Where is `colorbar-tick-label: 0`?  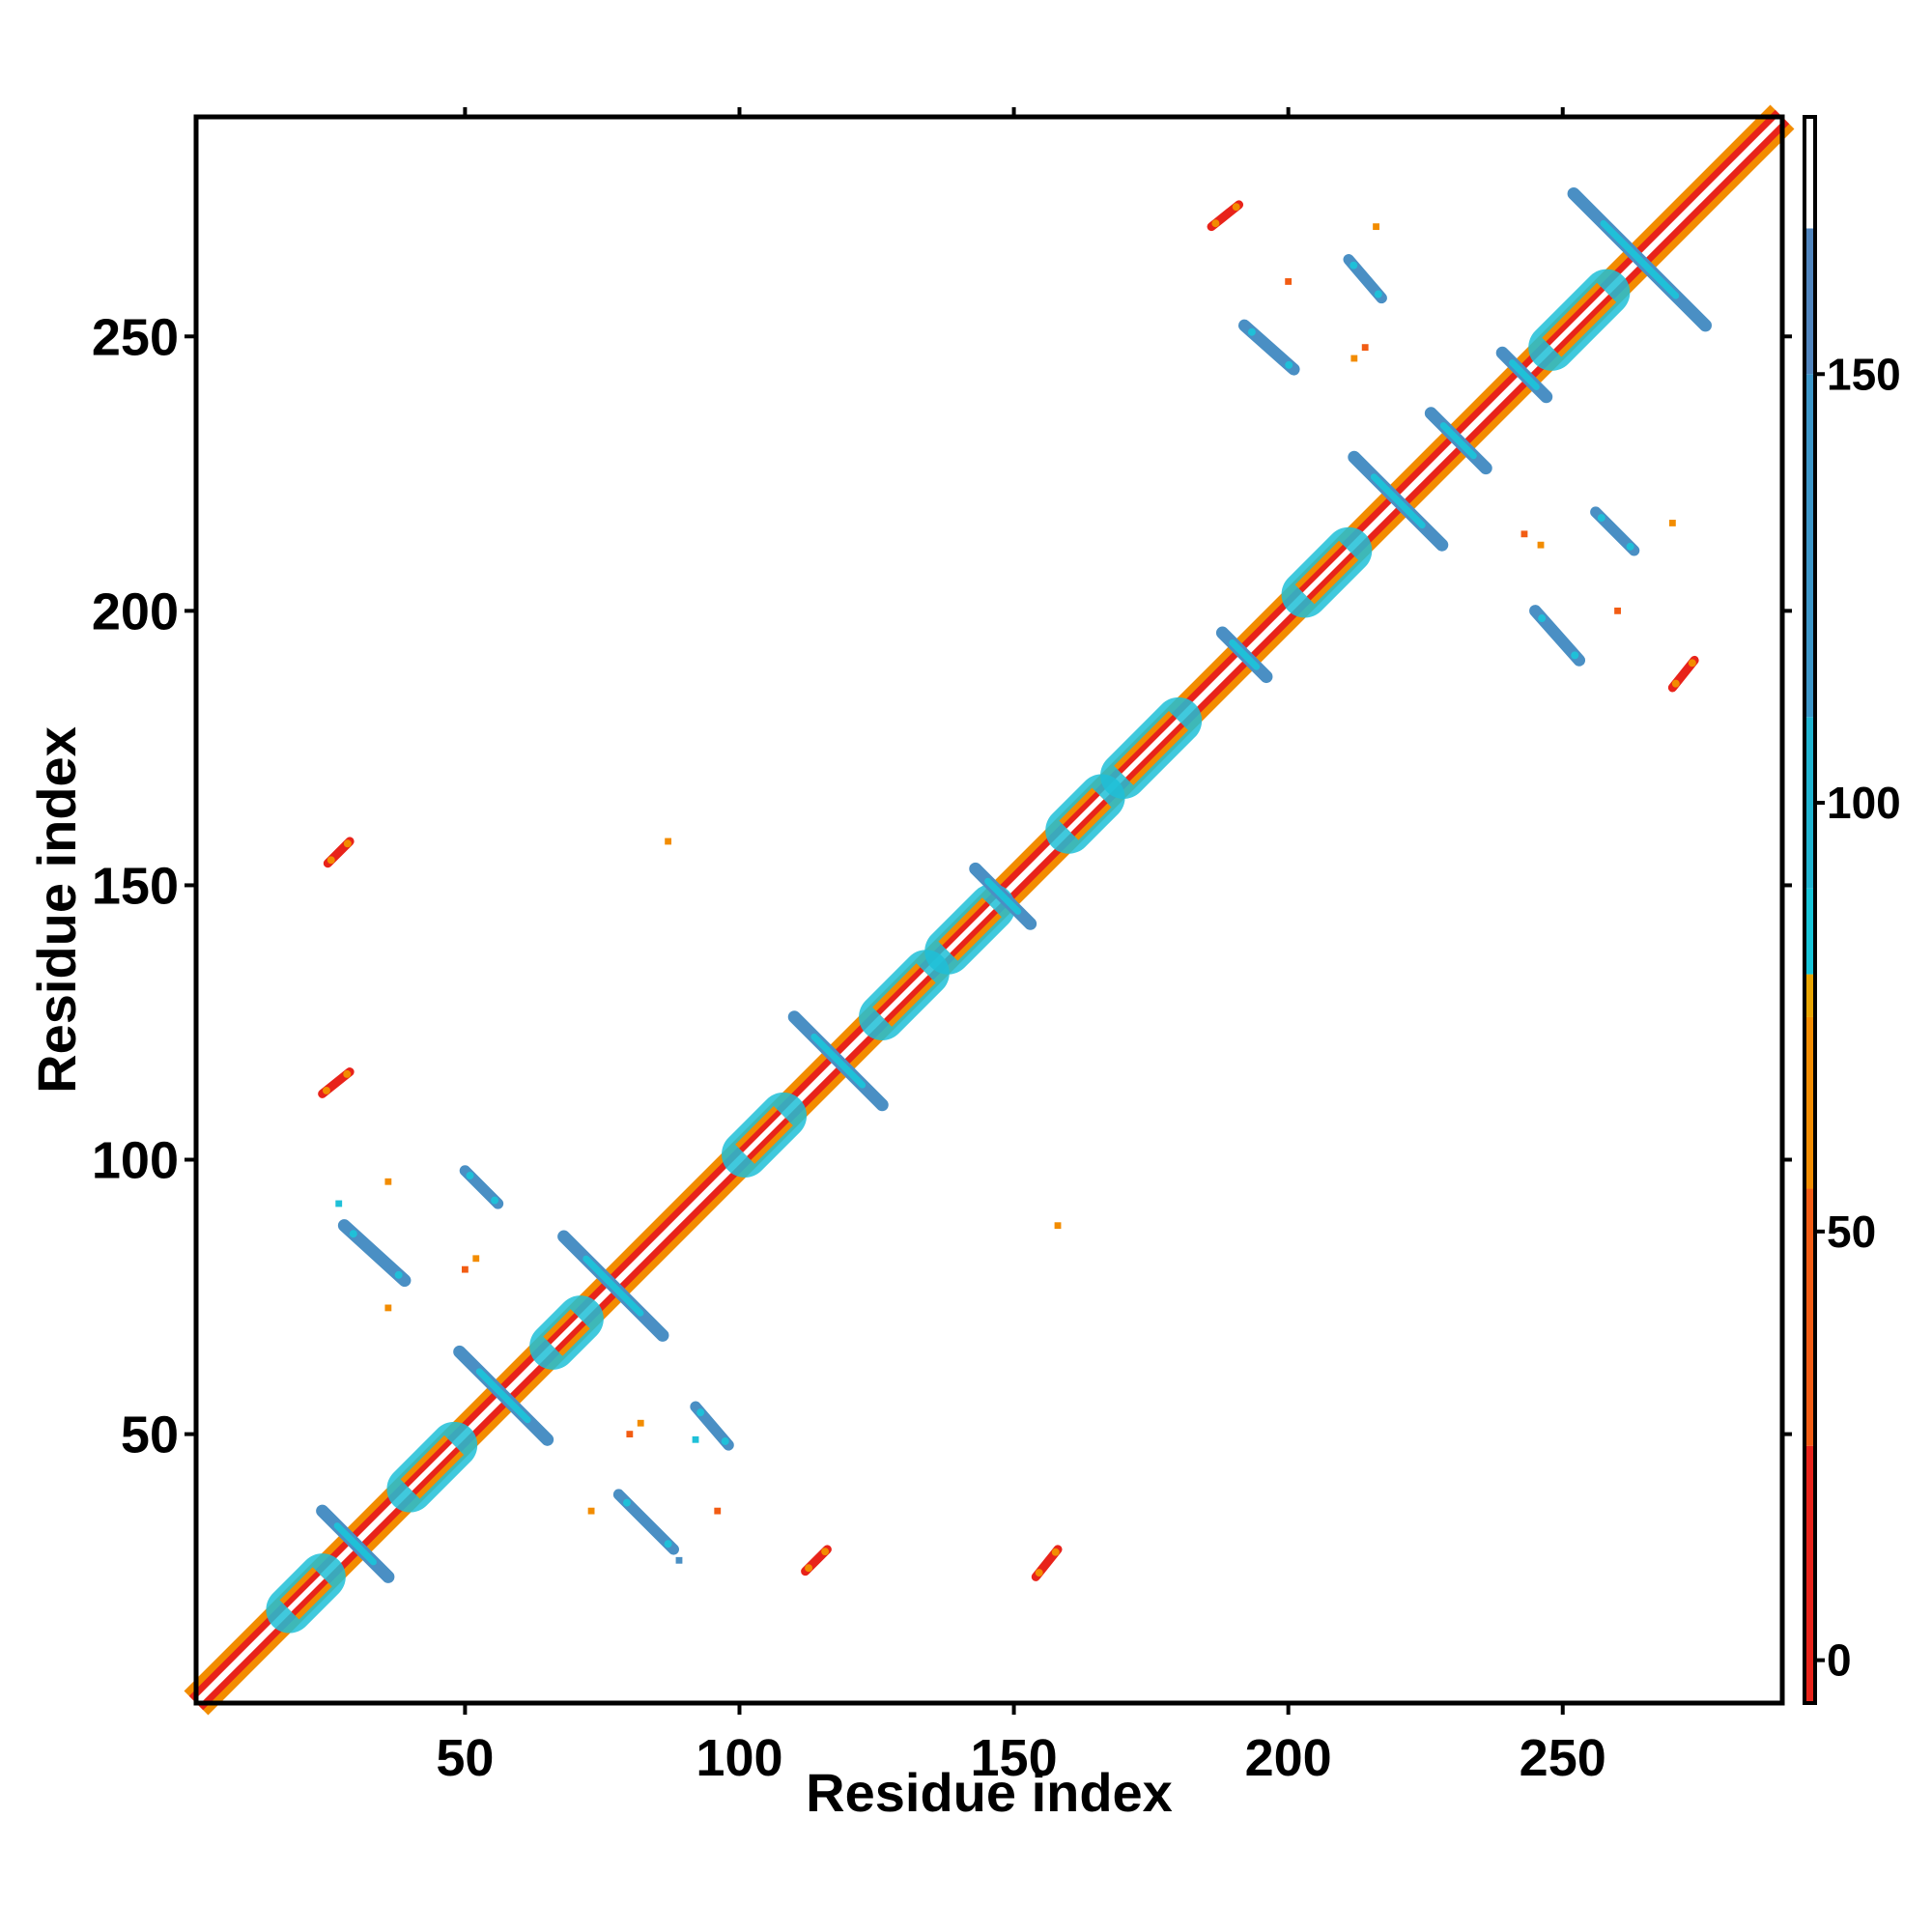 colorbar-tick-label: 0 is located at coordinates (1839, 1660).